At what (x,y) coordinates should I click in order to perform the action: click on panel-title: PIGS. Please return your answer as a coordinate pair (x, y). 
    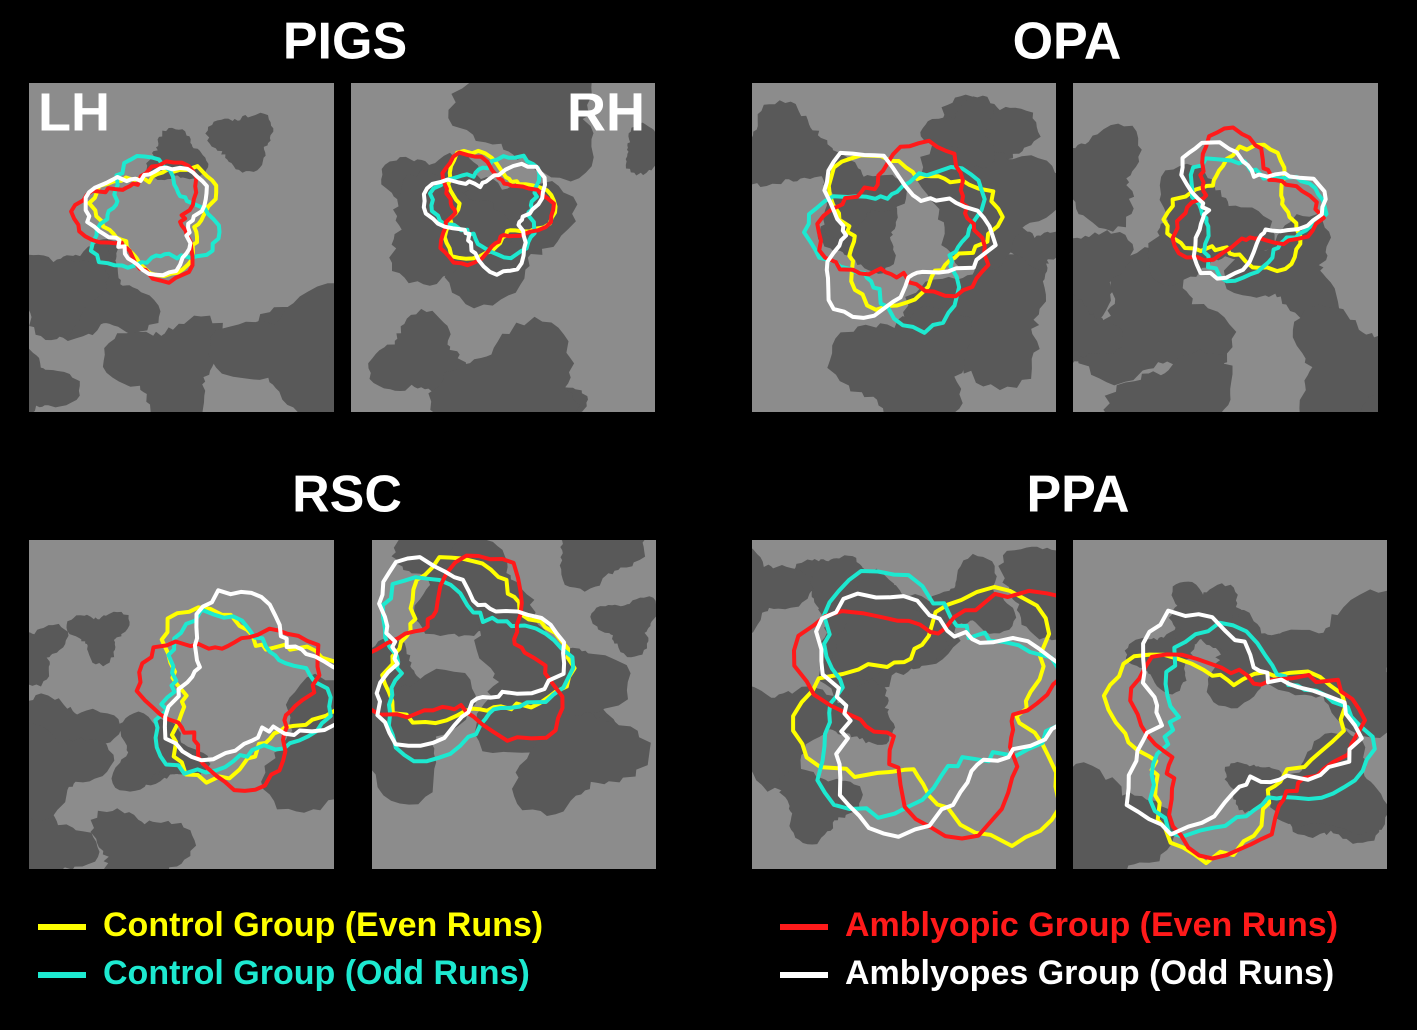
    Looking at the image, I should click on (345, 42).